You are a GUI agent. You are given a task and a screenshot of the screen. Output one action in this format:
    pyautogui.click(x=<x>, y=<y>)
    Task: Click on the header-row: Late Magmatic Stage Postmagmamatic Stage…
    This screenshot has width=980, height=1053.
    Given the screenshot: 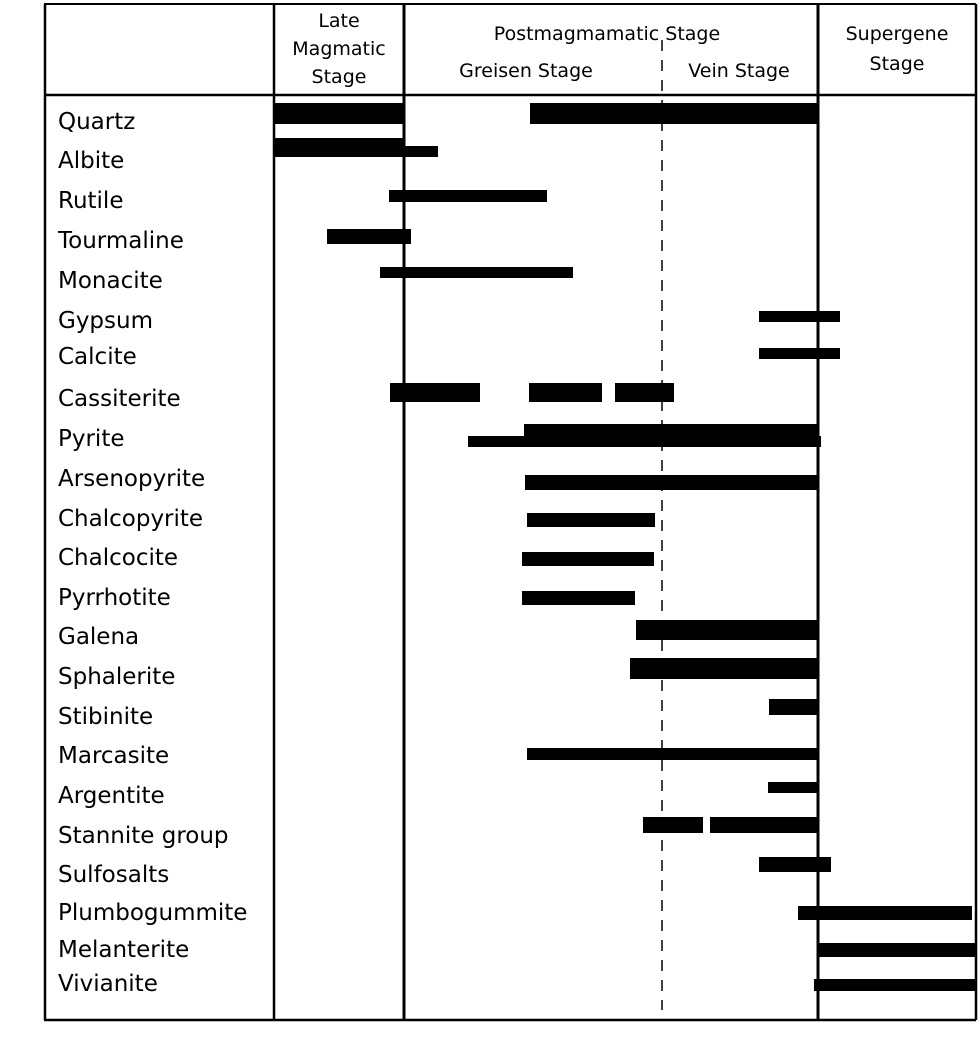 What is the action you would take?
    pyautogui.click(x=620, y=49)
    